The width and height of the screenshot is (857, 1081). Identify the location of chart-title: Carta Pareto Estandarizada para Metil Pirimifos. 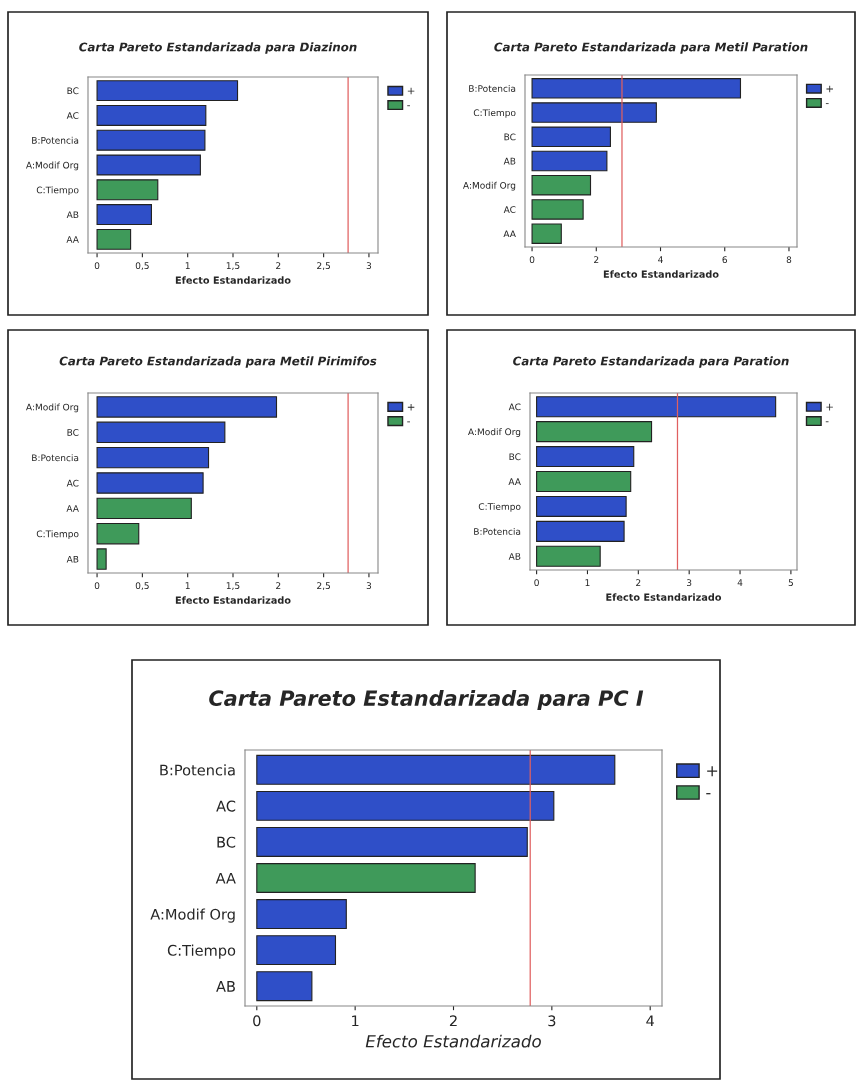
(218, 362).